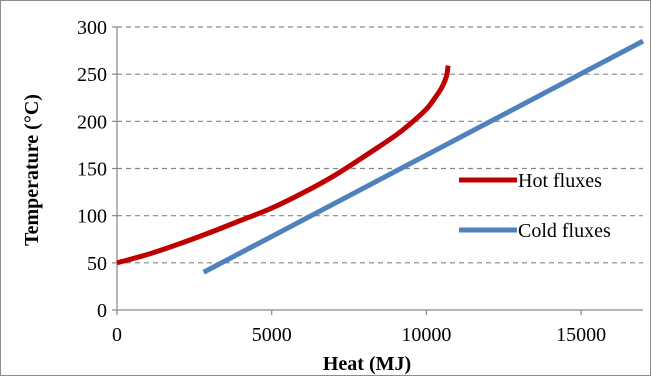  I want to click on y-tick-label-200: 200, so click(92, 122).